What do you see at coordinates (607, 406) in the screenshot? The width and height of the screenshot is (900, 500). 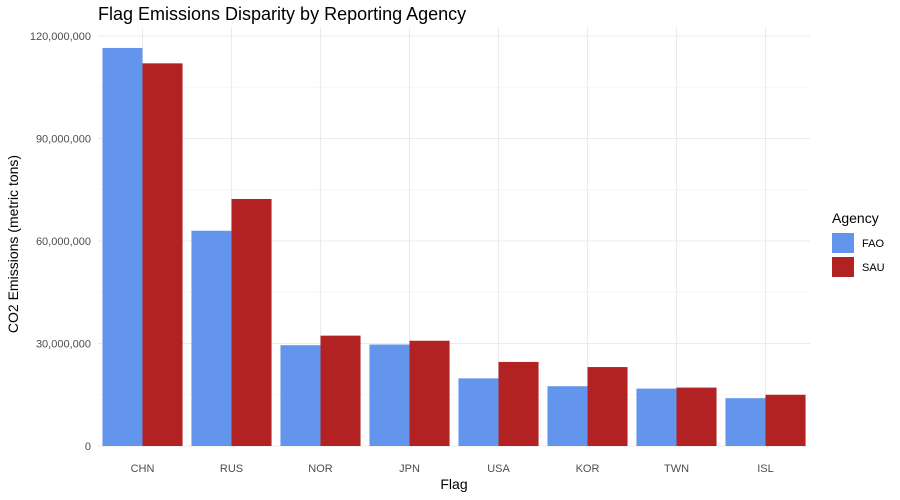 I see `bar-sau-kor` at bounding box center [607, 406].